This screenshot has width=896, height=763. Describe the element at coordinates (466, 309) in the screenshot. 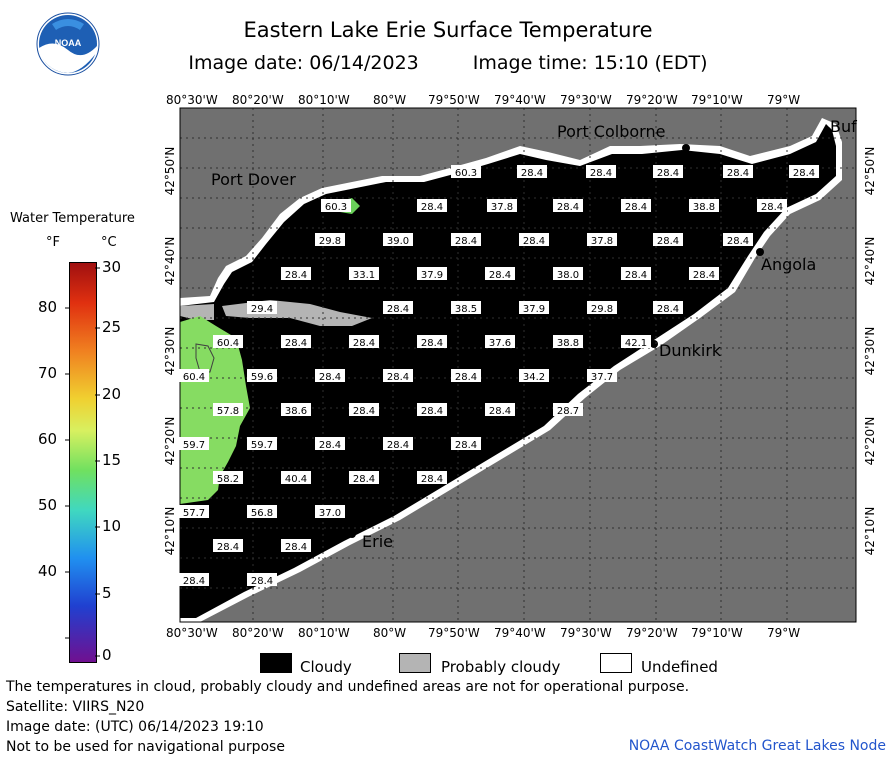

I see `temp-label: 38.5` at that location.